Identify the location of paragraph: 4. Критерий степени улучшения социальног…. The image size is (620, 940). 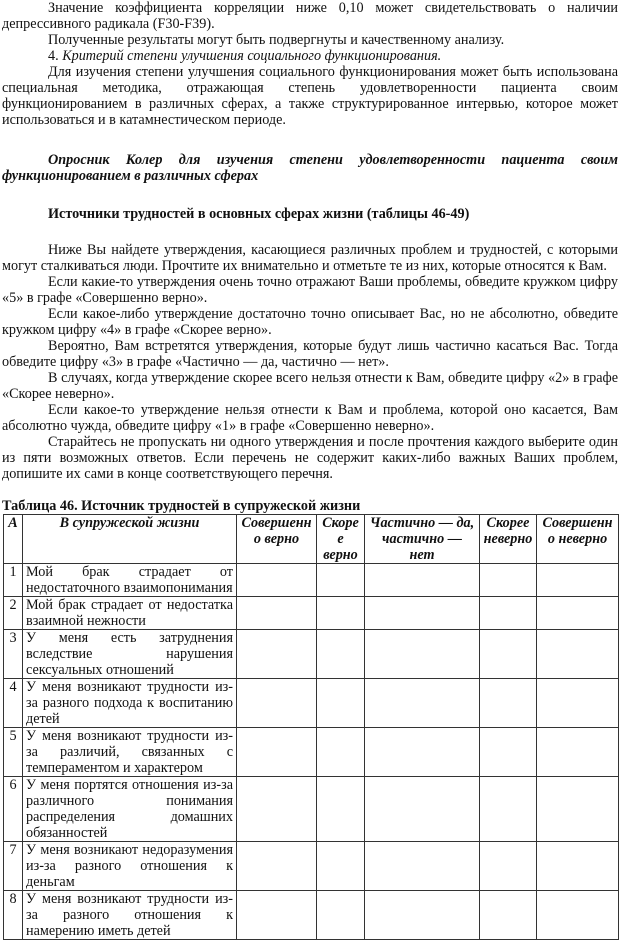
(310, 56).